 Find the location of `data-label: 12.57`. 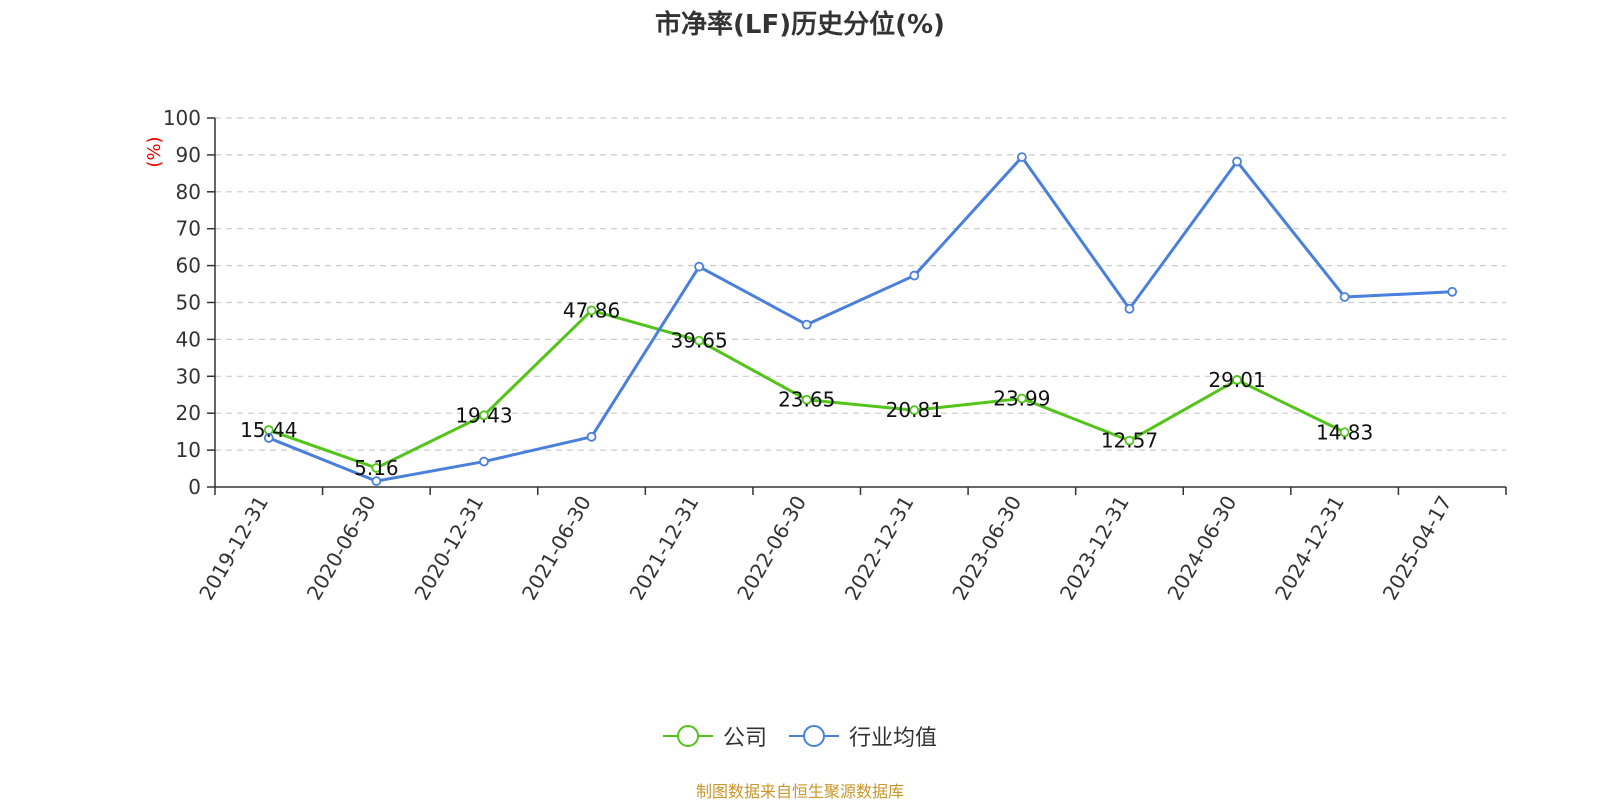

data-label: 12.57 is located at coordinates (1129, 441).